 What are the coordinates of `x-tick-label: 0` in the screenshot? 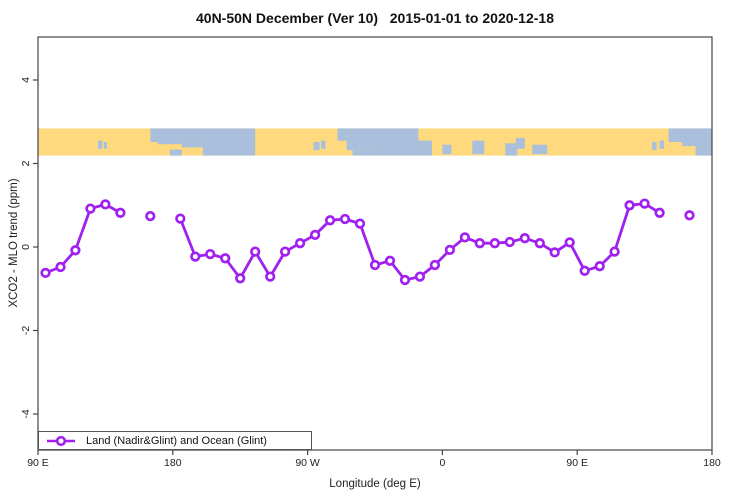 It's located at (442, 463).